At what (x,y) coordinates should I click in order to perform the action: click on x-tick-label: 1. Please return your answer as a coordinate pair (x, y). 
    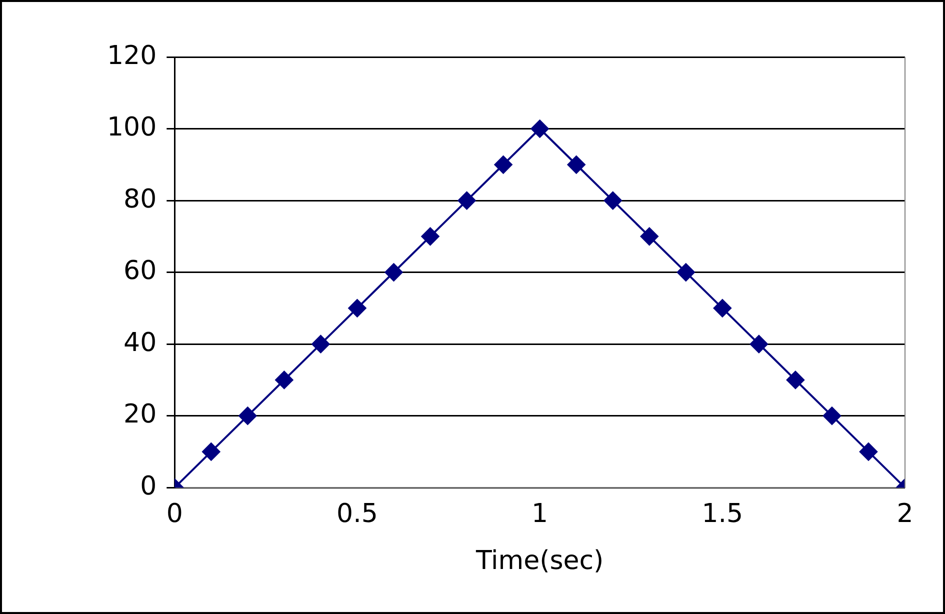
    Looking at the image, I should click on (540, 513).